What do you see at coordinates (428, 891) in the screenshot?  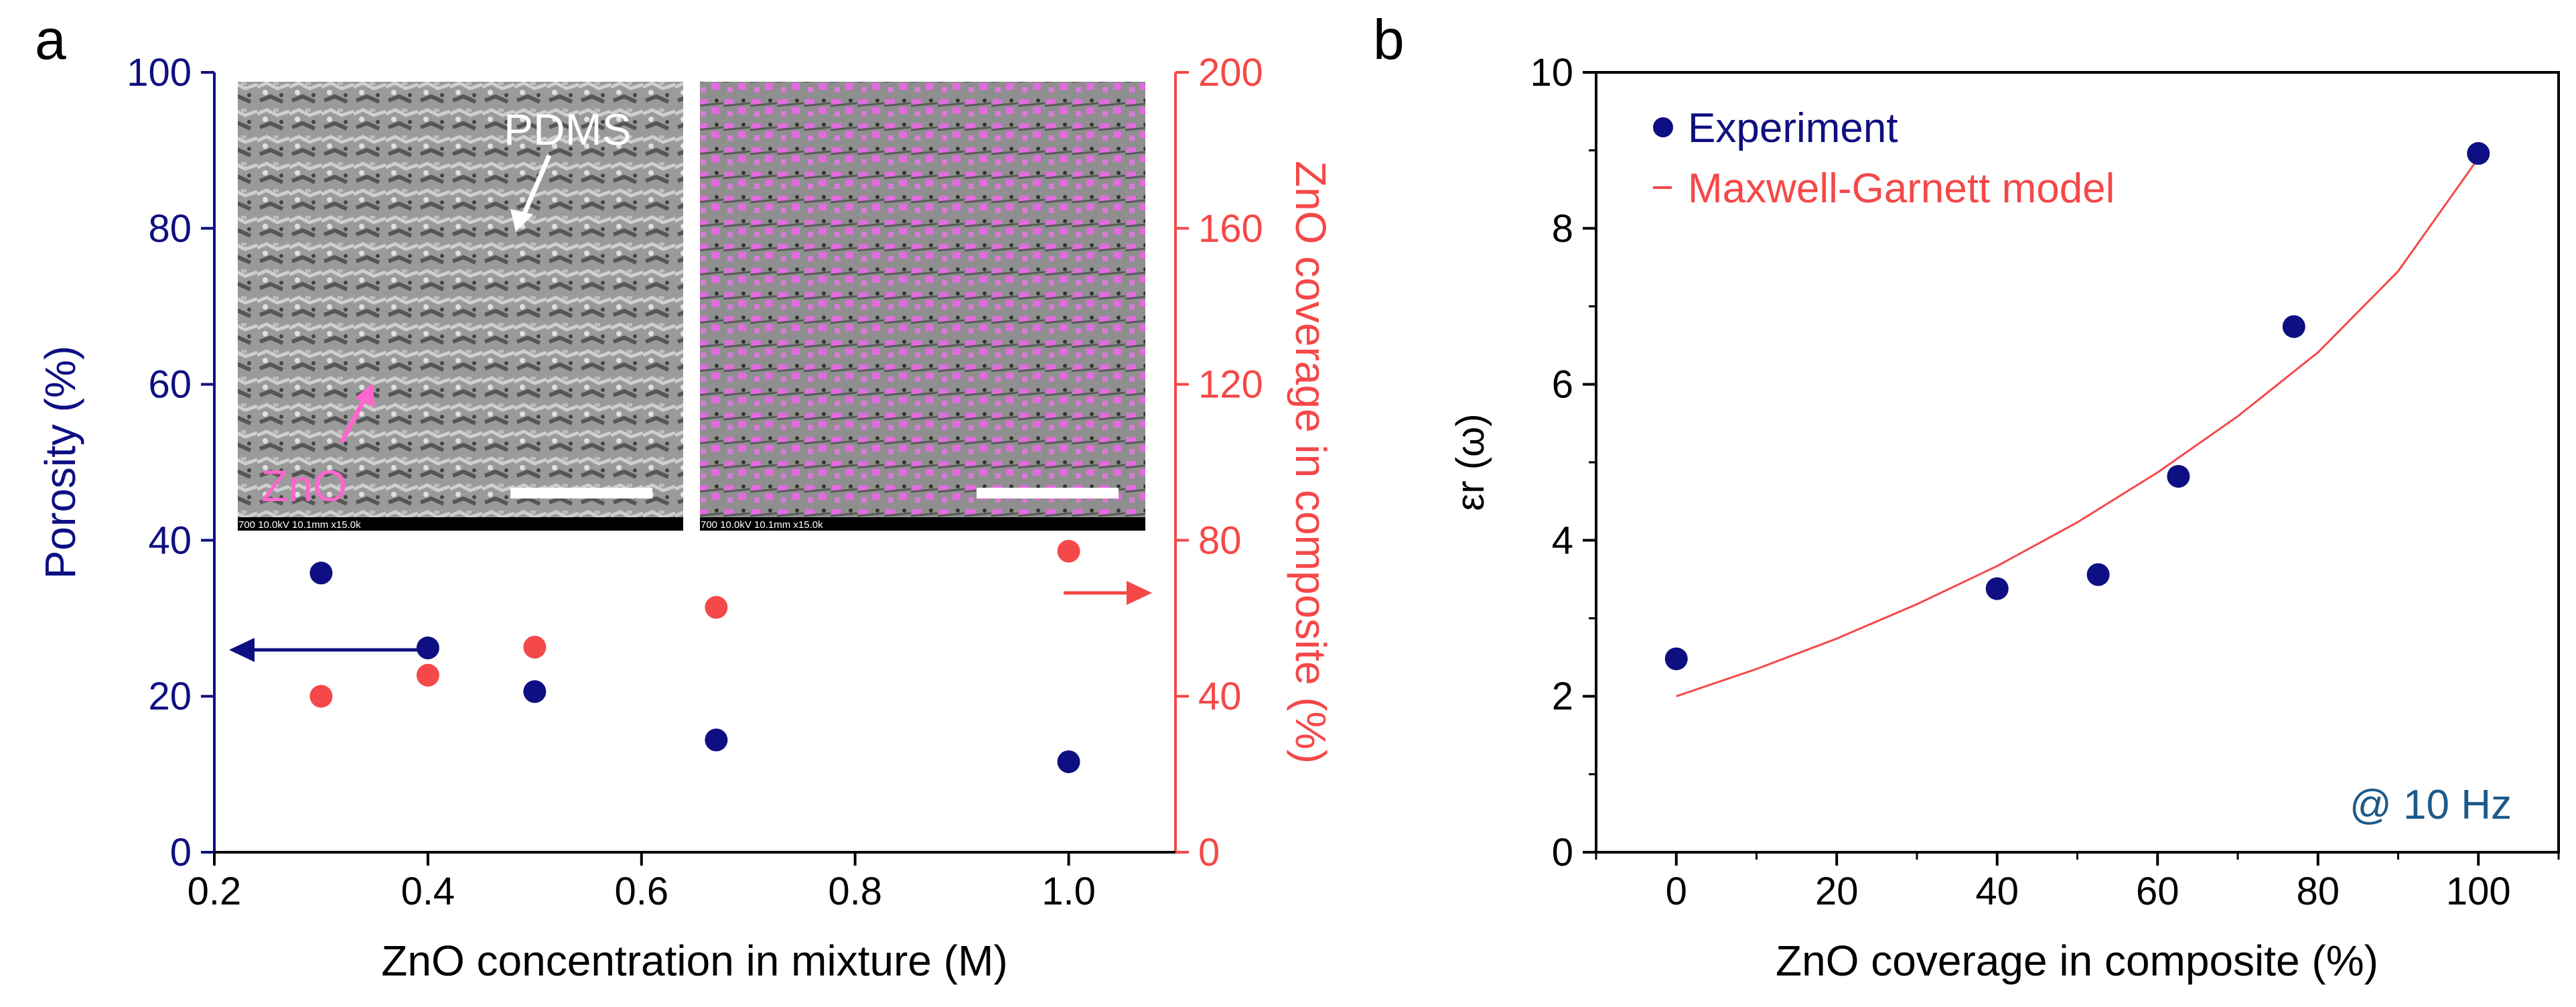 I see `x-tick-label-a: 0.4` at bounding box center [428, 891].